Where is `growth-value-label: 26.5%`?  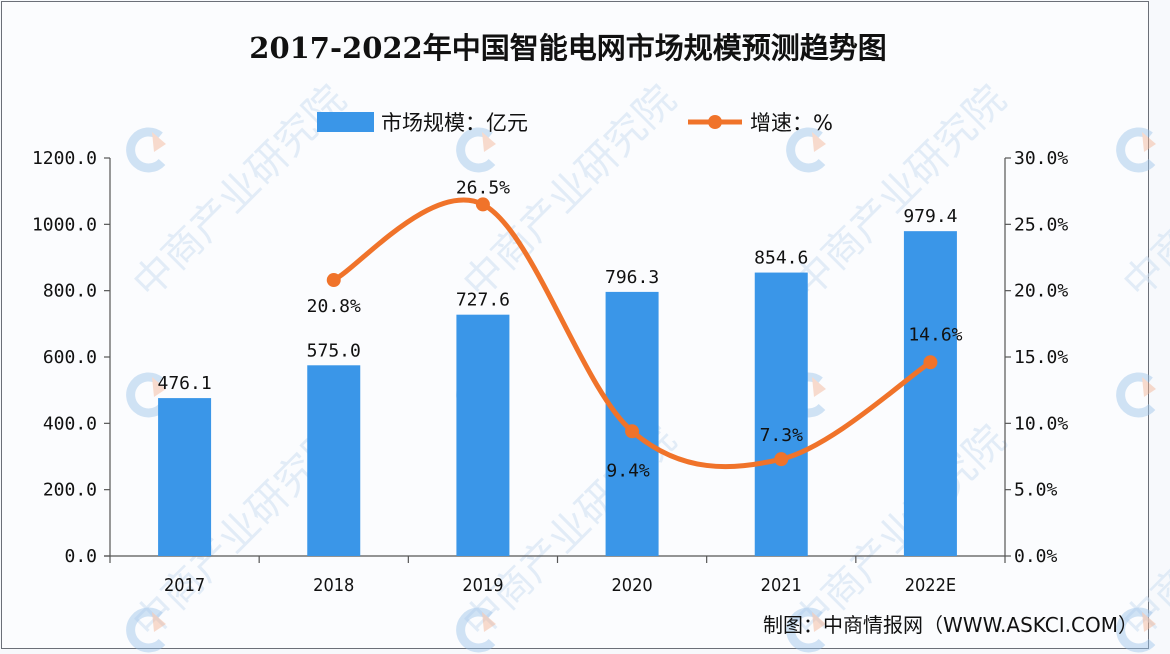 growth-value-label: 26.5% is located at coordinates (483, 187).